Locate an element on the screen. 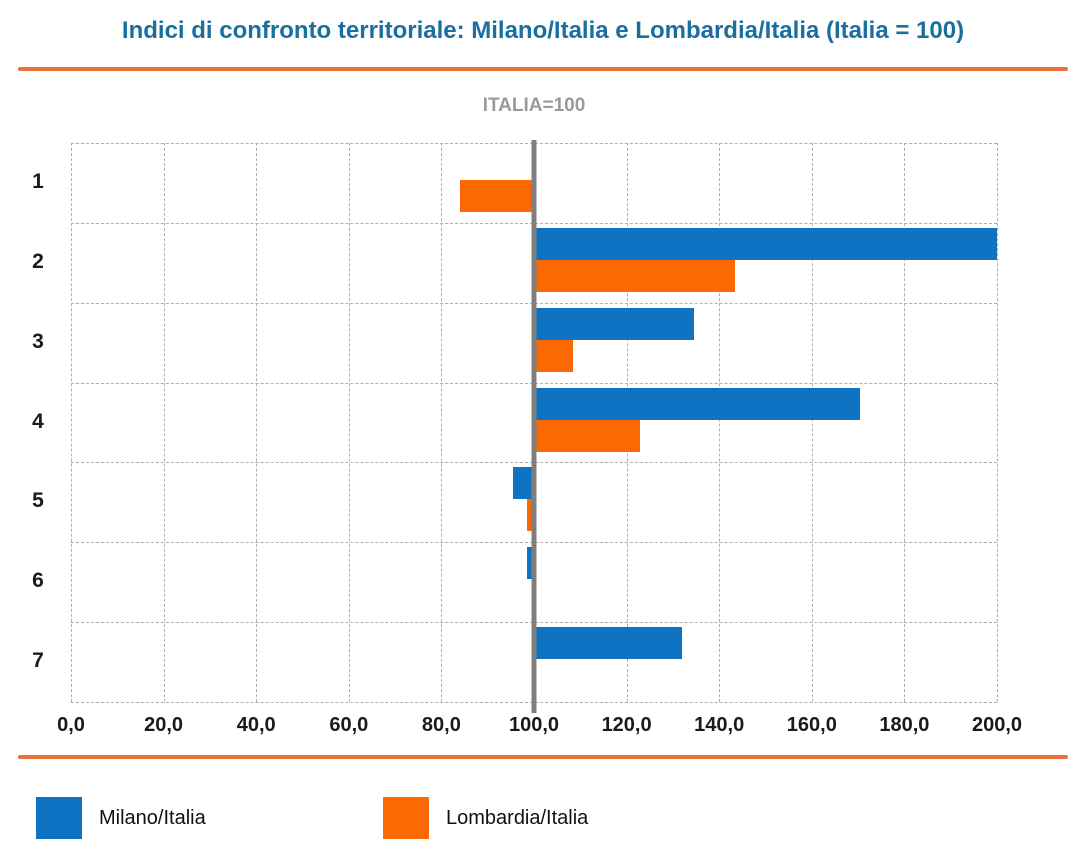 This screenshot has height=859, width=1086. legend-item-lombardia: Lombardia/Italia is located at coordinates (485, 818).